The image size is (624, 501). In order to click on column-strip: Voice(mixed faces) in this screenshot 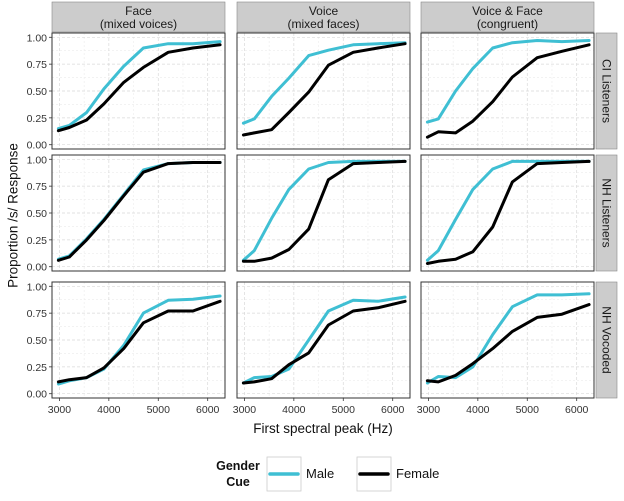, I will do `click(323, 17)`.